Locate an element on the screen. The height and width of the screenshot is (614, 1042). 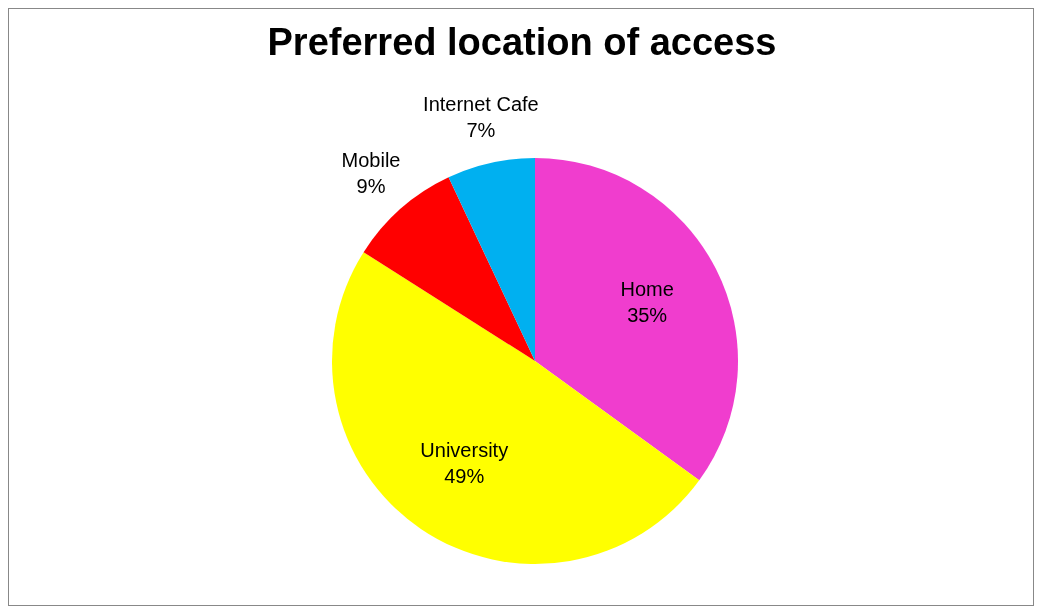
slice-label: Mobile is located at coordinates (371, 159).